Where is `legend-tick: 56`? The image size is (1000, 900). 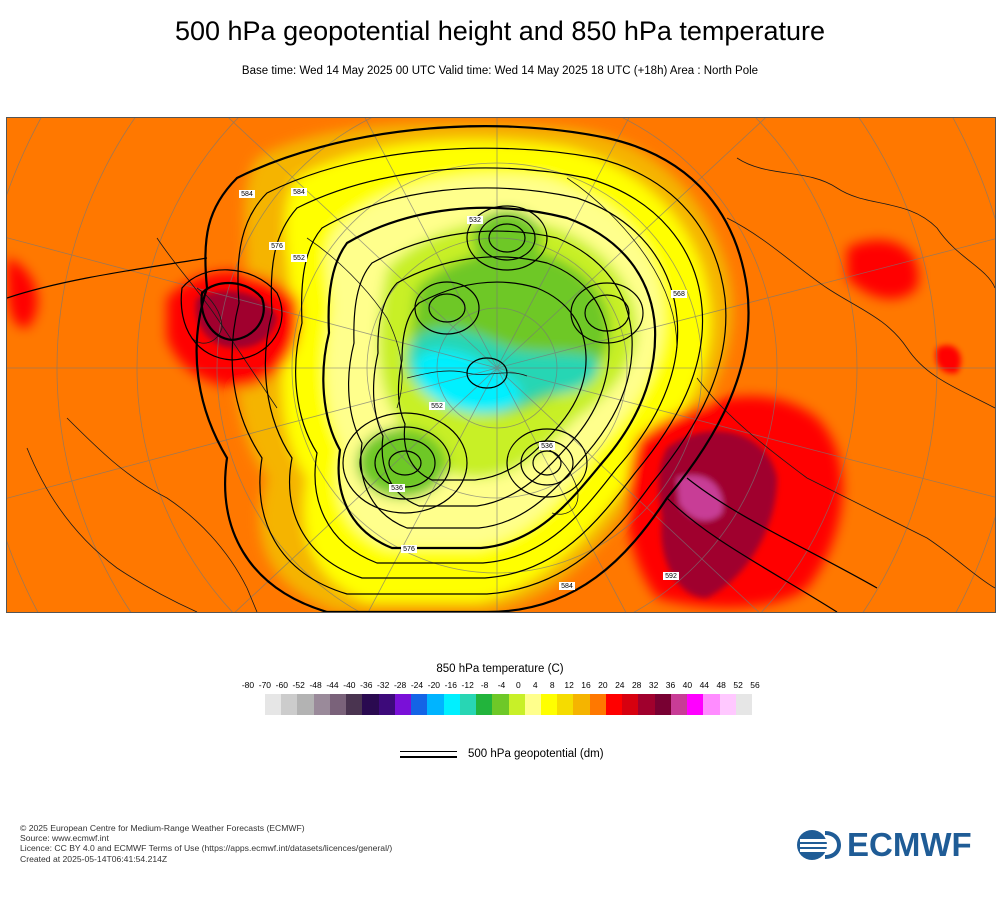 legend-tick: 56 is located at coordinates (755, 685).